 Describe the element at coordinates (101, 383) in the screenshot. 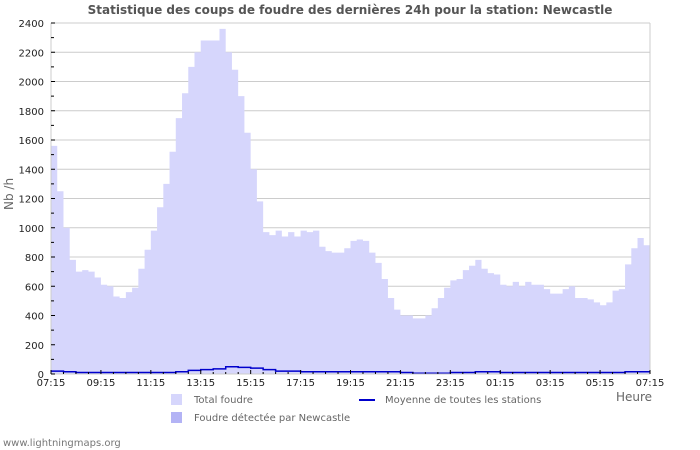

I see `svg-text: 09:15` at that location.